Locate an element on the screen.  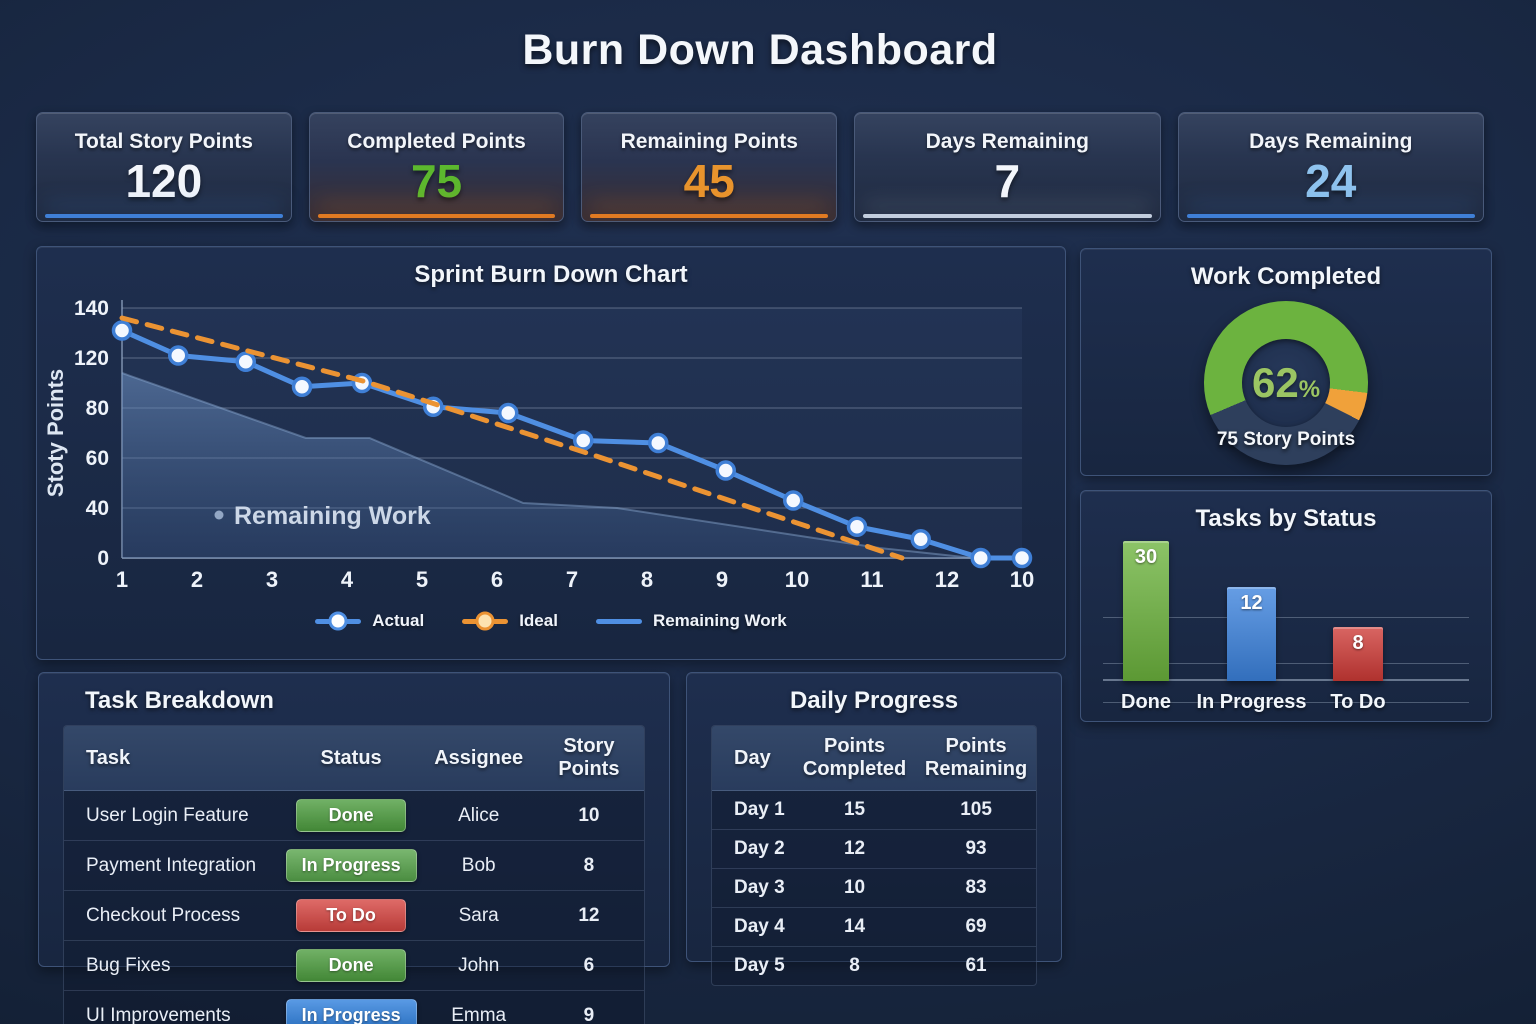
kpi-label: Completed Points is located at coordinates (436, 141).